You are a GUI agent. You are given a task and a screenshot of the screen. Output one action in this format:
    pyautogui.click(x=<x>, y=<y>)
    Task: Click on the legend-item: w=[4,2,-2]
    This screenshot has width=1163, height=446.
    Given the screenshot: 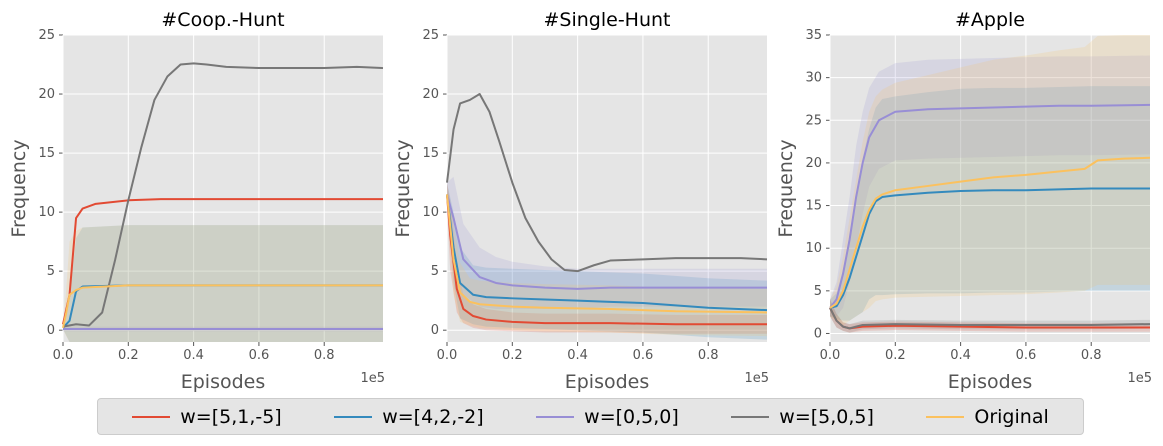 What is the action you would take?
    pyautogui.click(x=409, y=417)
    